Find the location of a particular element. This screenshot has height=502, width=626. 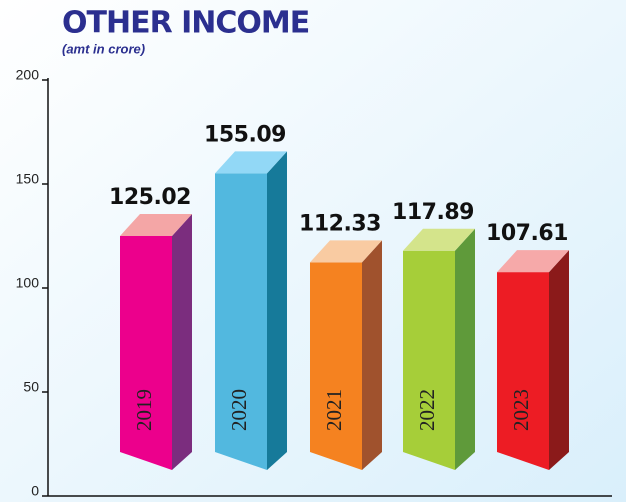

value-label: 125.02 is located at coordinates (150, 197).